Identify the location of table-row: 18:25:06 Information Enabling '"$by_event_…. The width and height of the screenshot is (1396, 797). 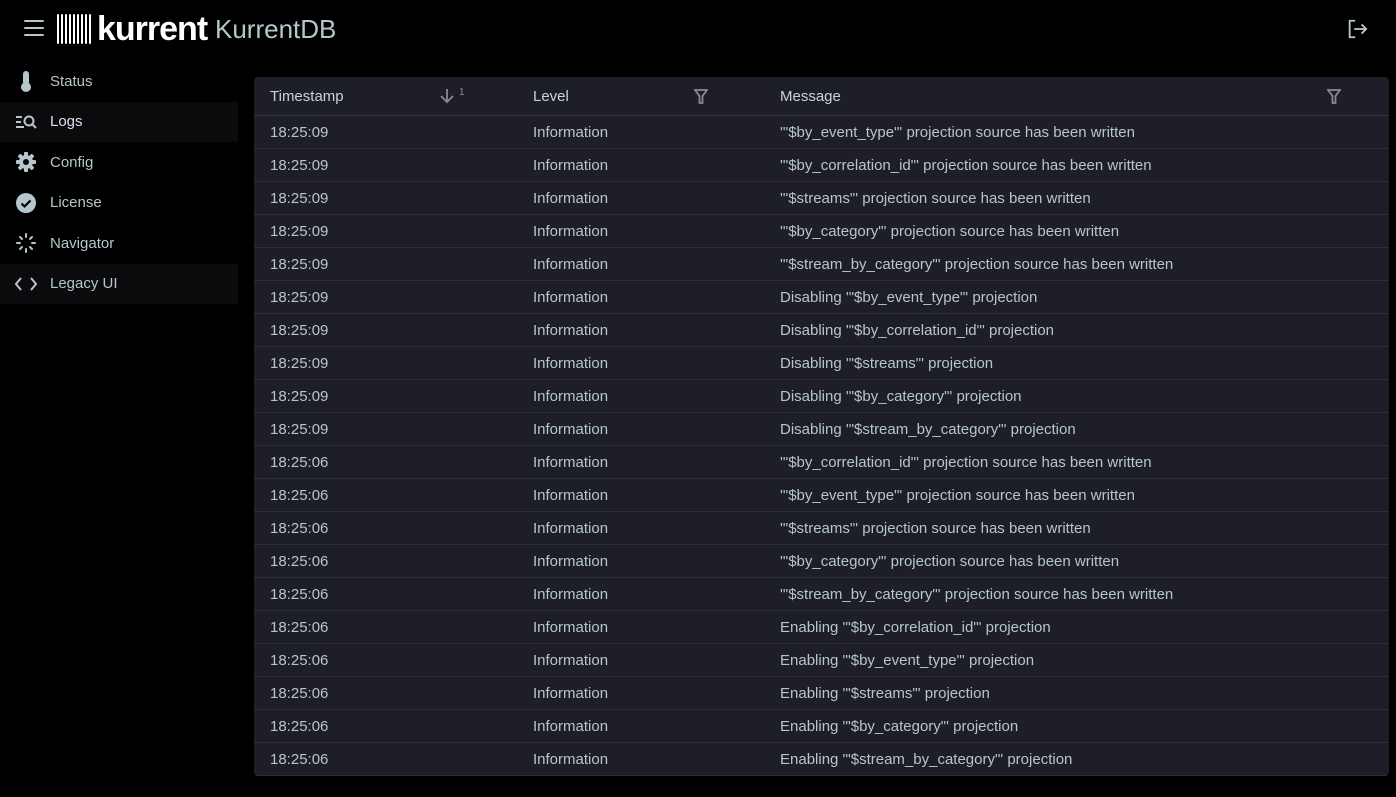
(821, 660).